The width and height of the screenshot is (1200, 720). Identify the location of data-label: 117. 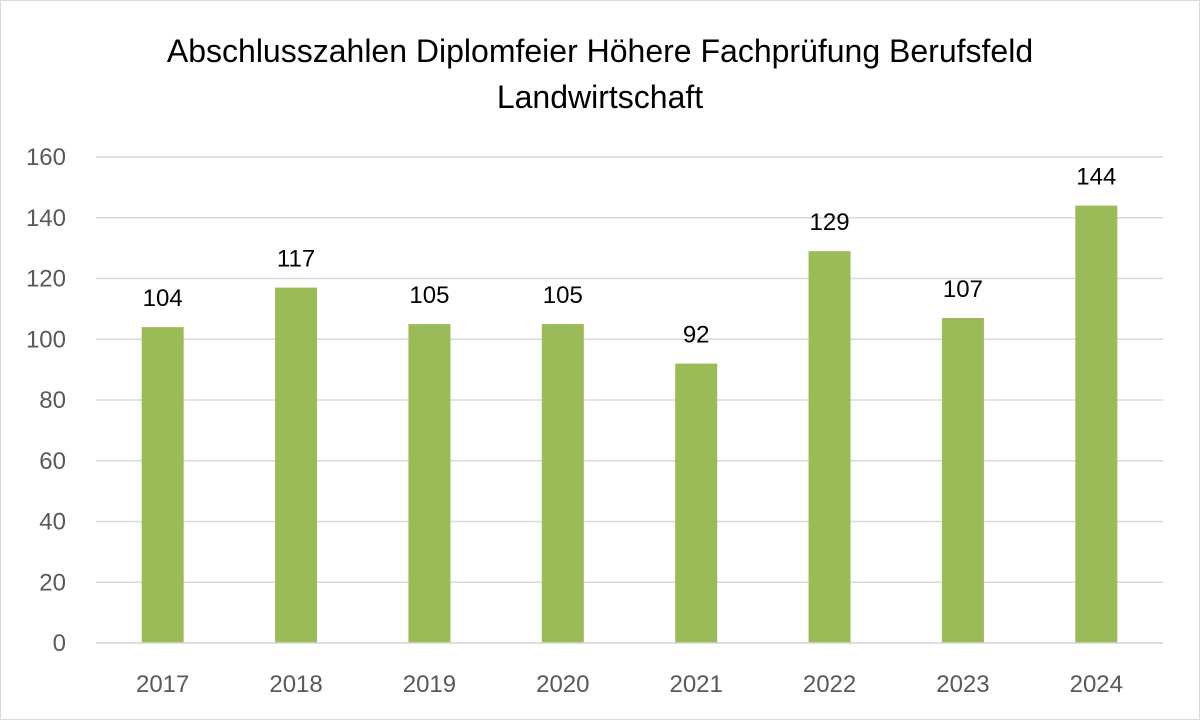
(296, 259).